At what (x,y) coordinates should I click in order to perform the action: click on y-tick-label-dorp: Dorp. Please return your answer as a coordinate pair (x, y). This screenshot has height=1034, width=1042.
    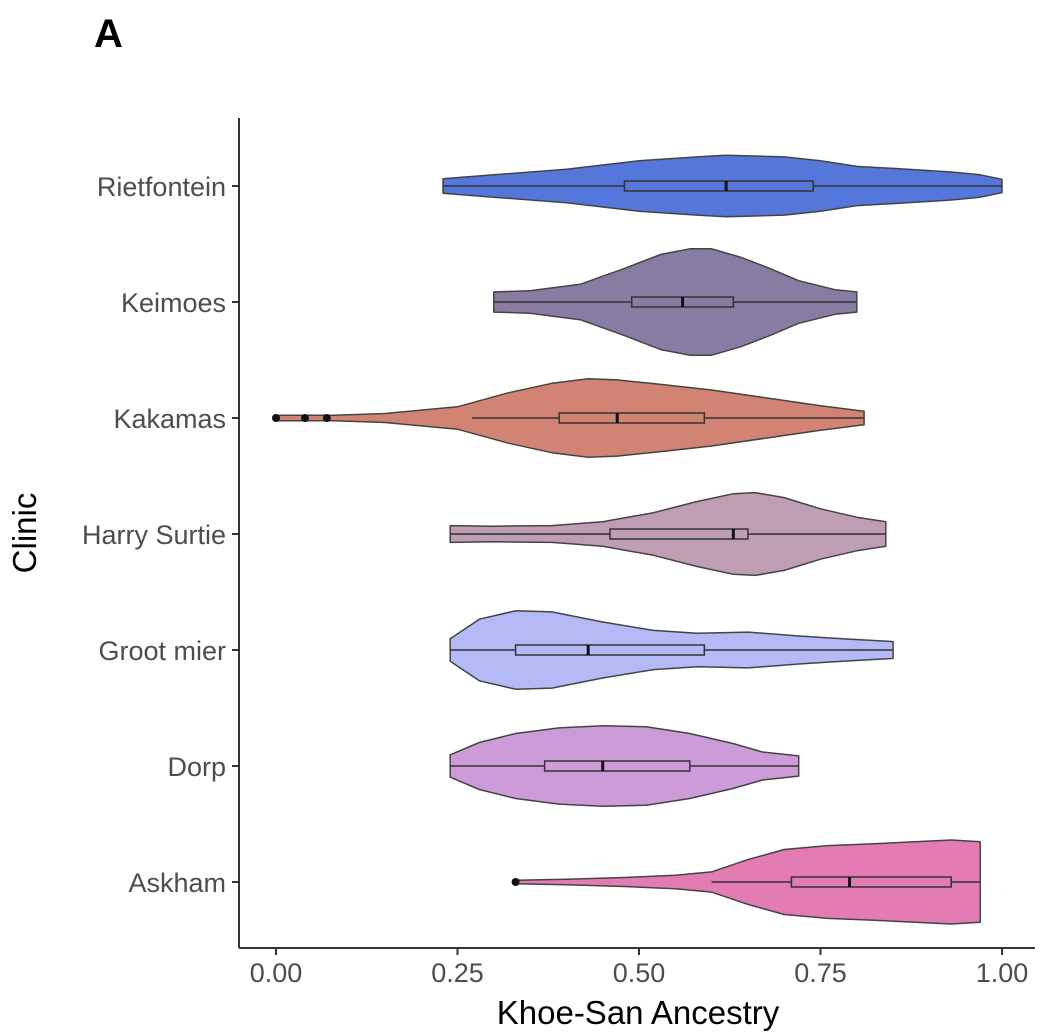
    Looking at the image, I should click on (196, 767).